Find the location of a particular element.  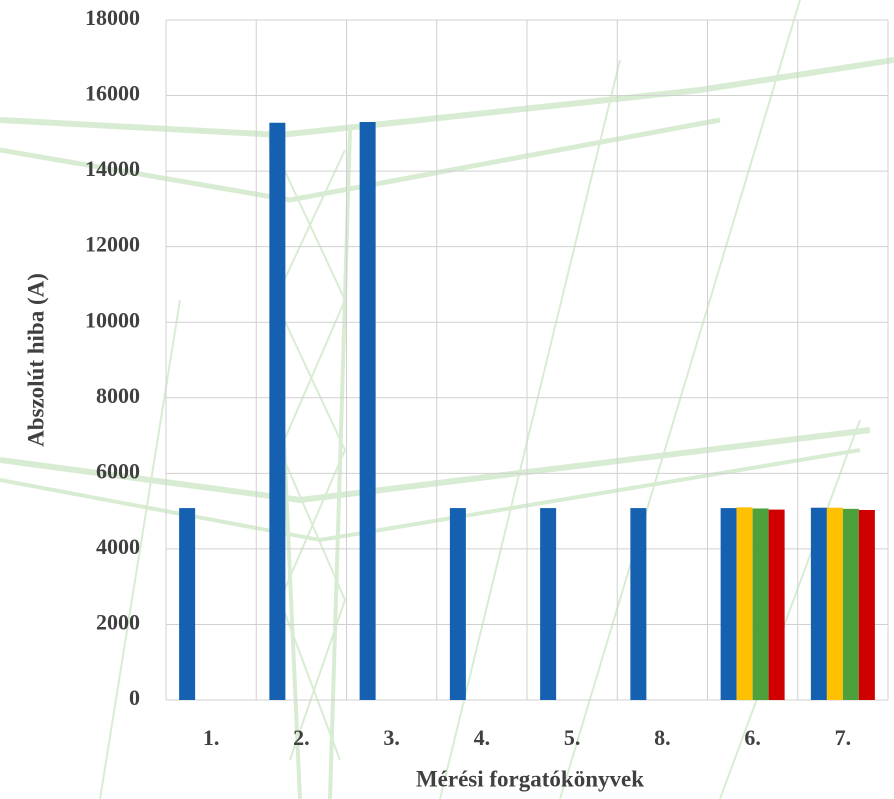

y-tick-label: 8000 is located at coordinates (118, 395).